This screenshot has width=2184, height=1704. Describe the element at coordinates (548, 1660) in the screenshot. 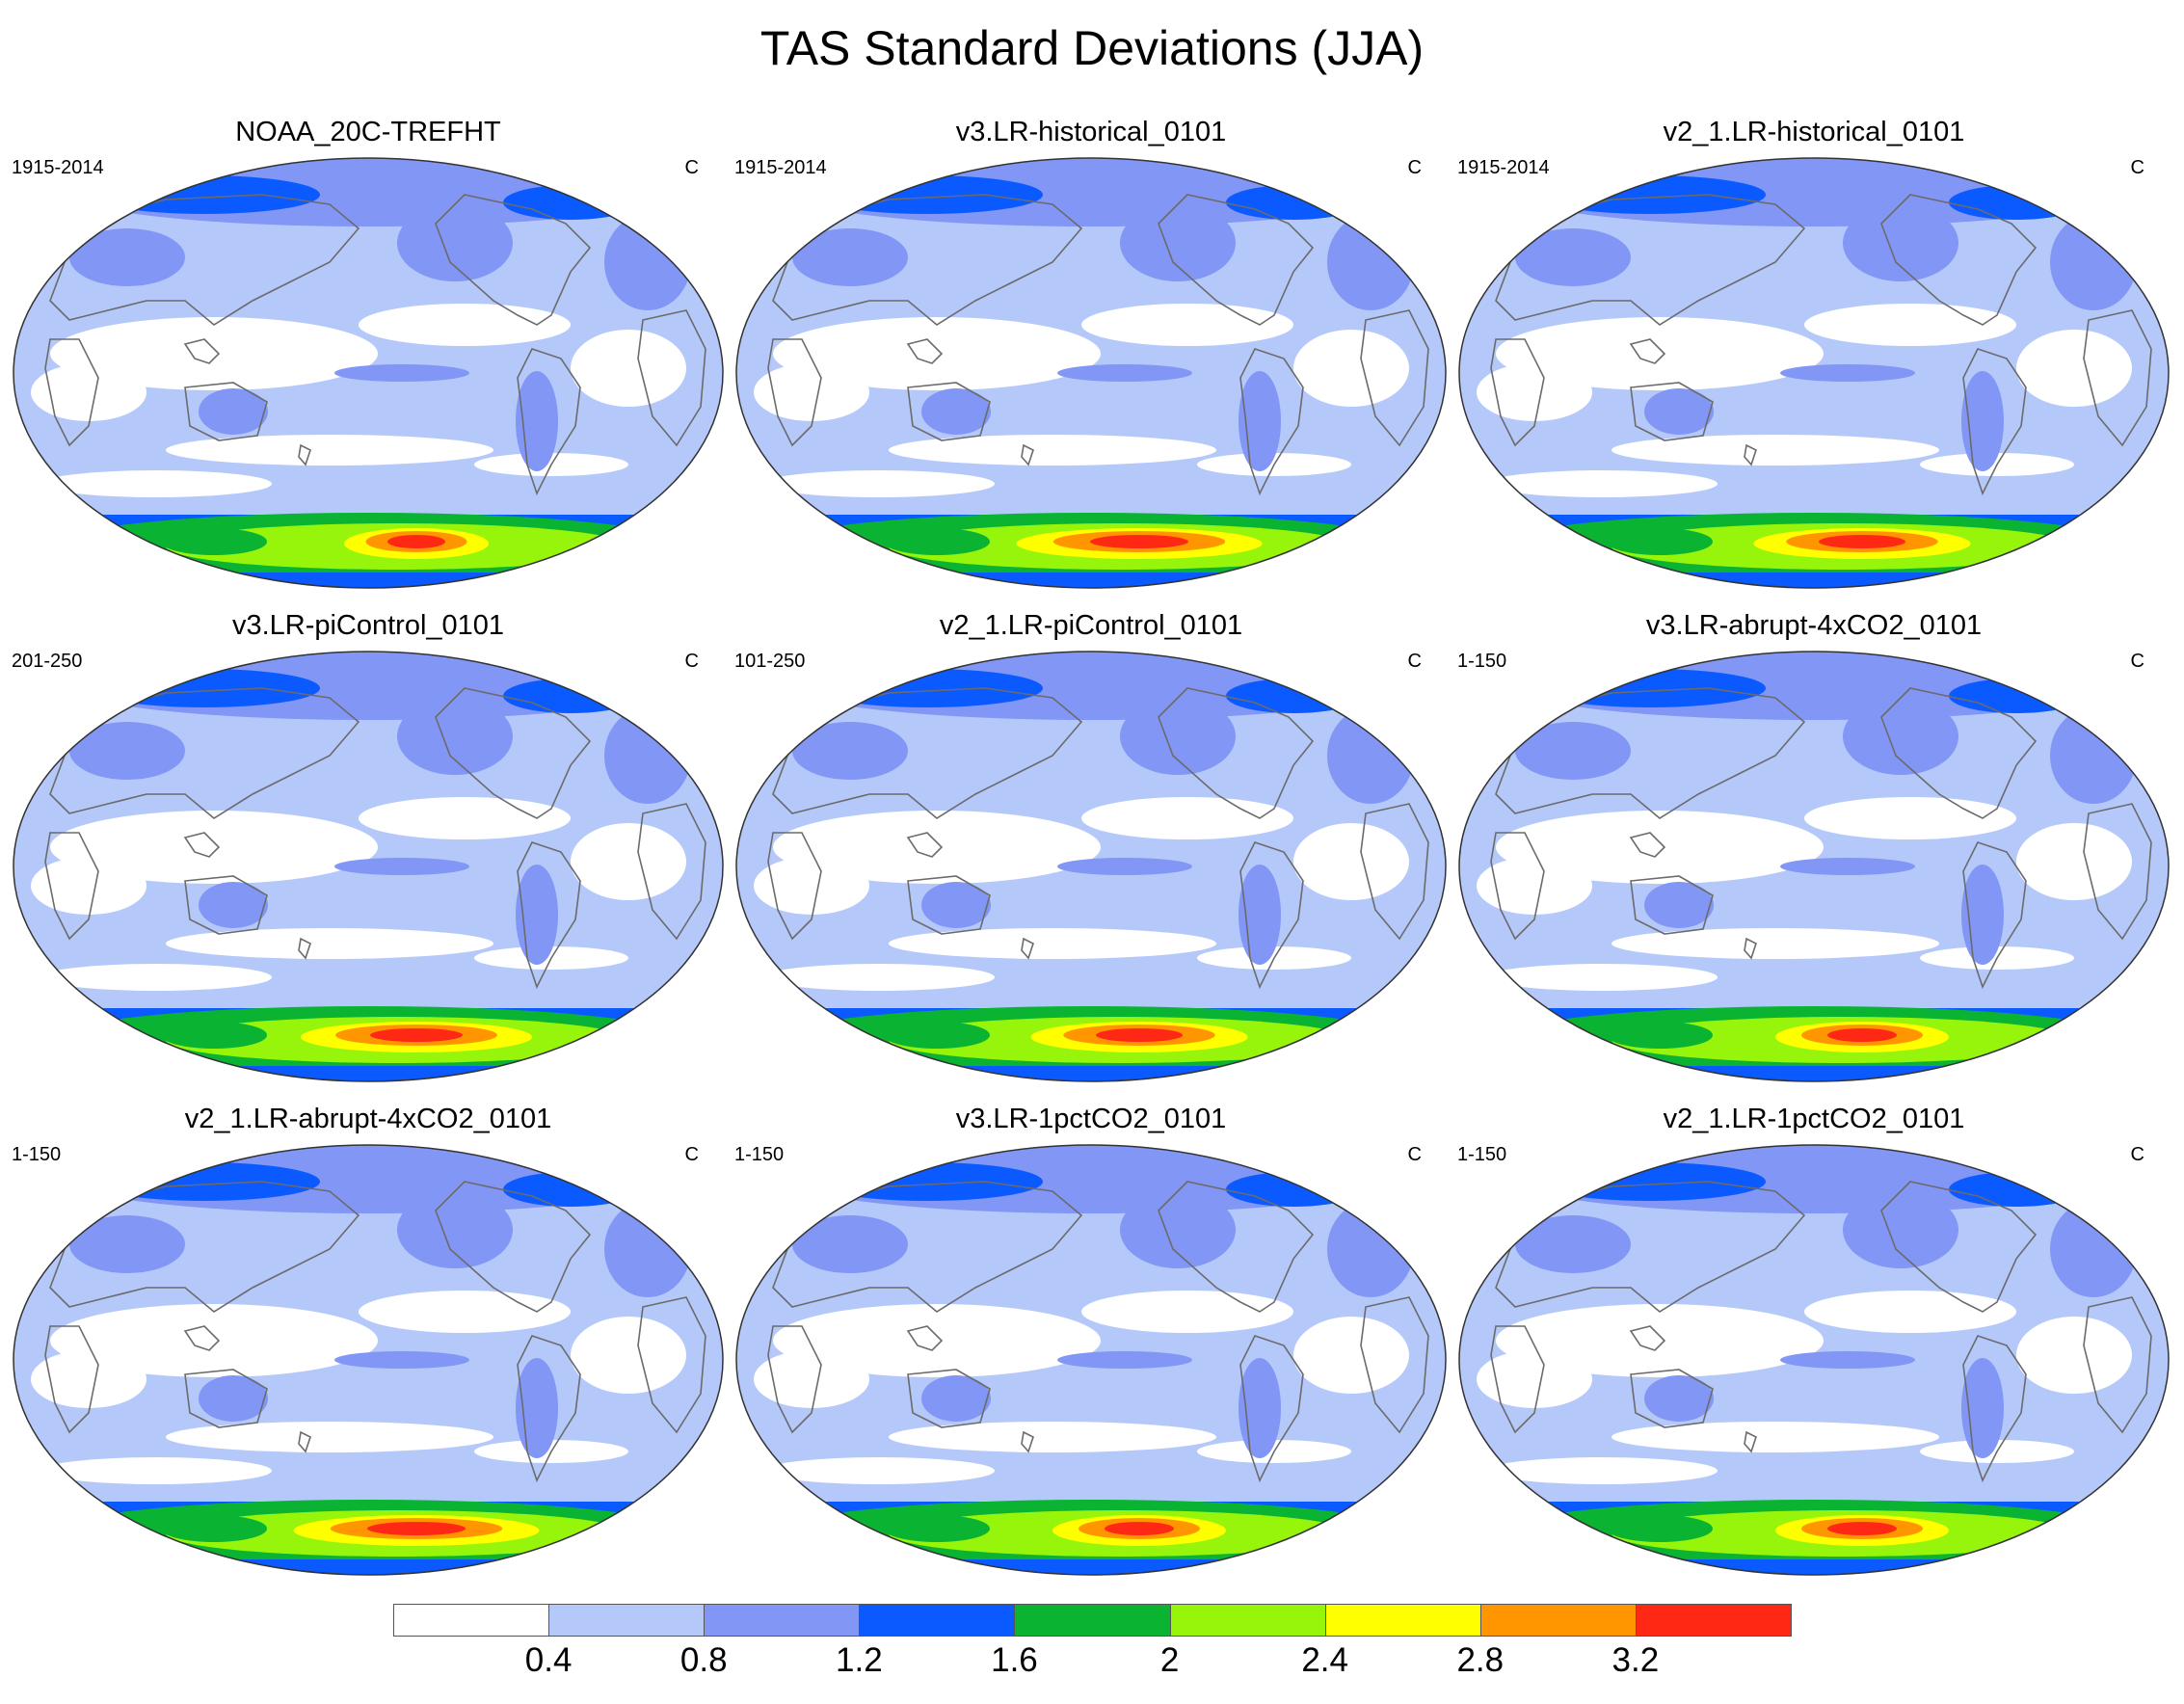

I see `colorbar-tick-label: 0.4` at that location.